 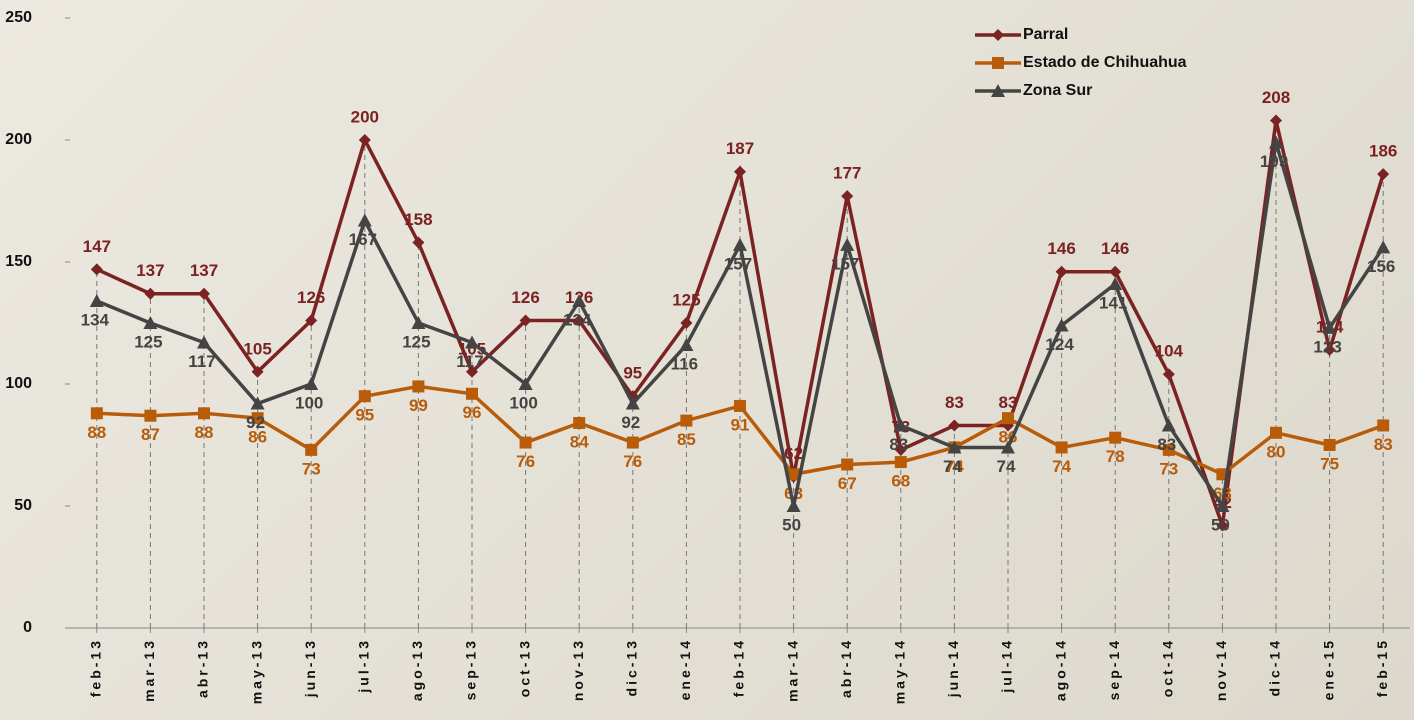 What do you see at coordinates (1221, 669) in the screenshot?
I see `x-tick-label: nov-14` at bounding box center [1221, 669].